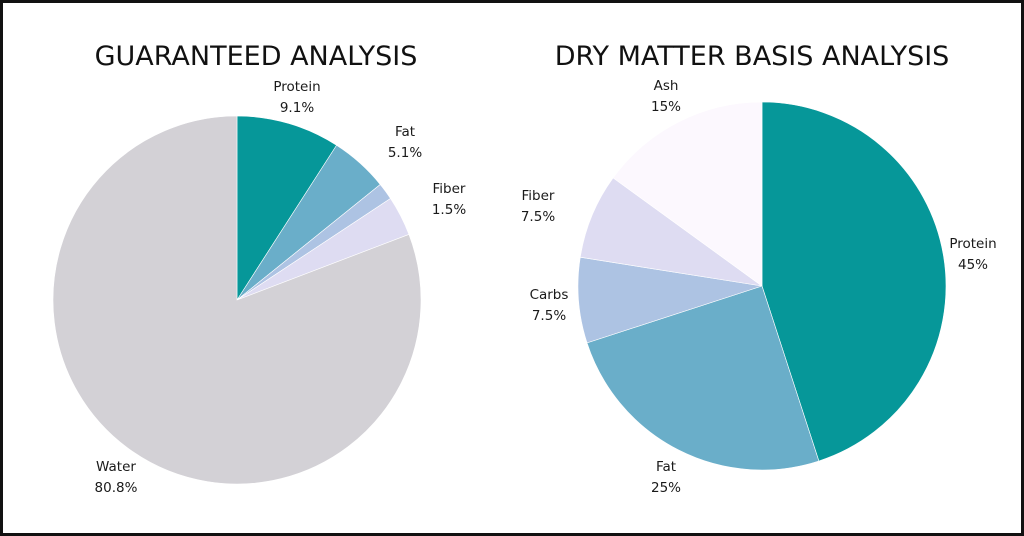 This screenshot has height=536, width=1024. Describe the element at coordinates (549, 316) in the screenshot. I see `slice-value-carbs: 7.5%` at that location.